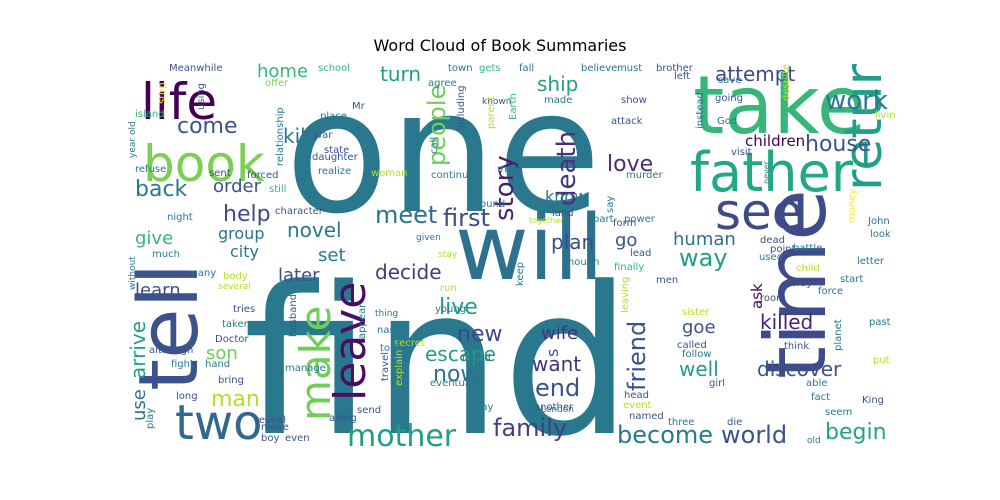 The width and height of the screenshot is (1000, 500). I want to click on word-well: well, so click(699, 369).